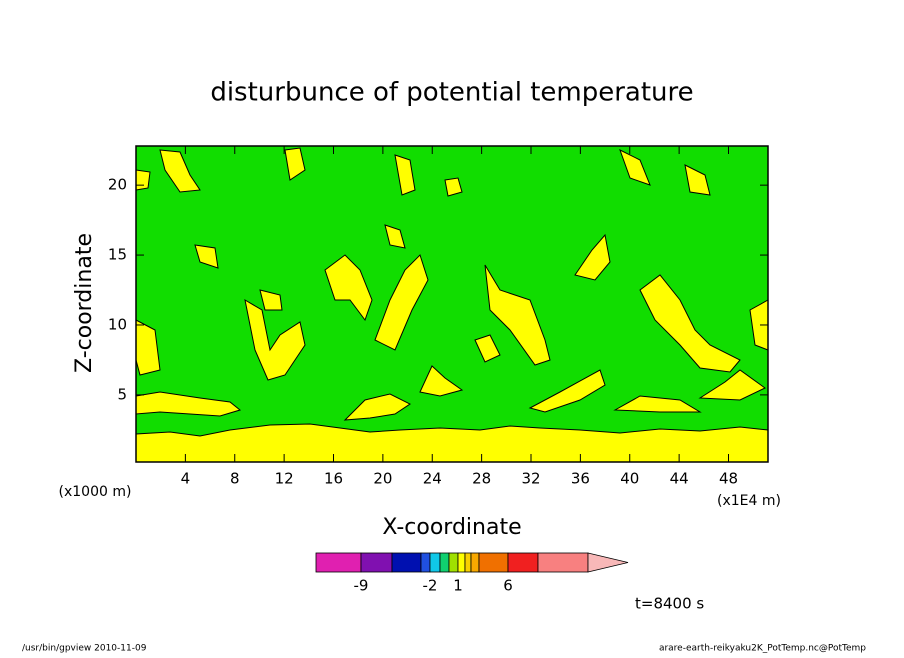  Describe the element at coordinates (629, 479) in the screenshot. I see `x-tick-label: 40` at that location.